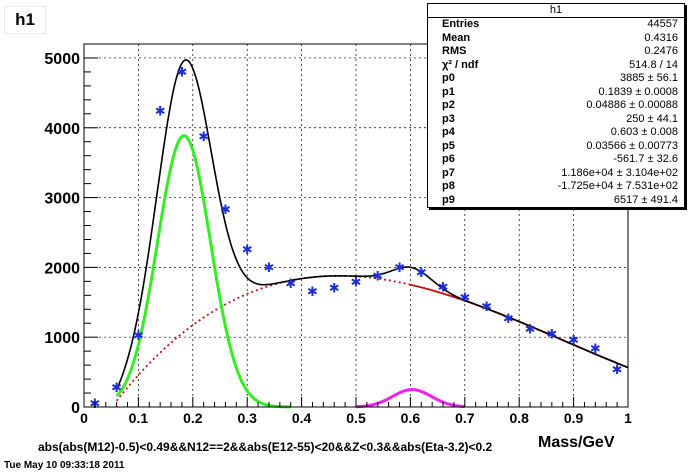  What do you see at coordinates (448, 199) in the screenshot?
I see `stats-row-label: p9` at bounding box center [448, 199].